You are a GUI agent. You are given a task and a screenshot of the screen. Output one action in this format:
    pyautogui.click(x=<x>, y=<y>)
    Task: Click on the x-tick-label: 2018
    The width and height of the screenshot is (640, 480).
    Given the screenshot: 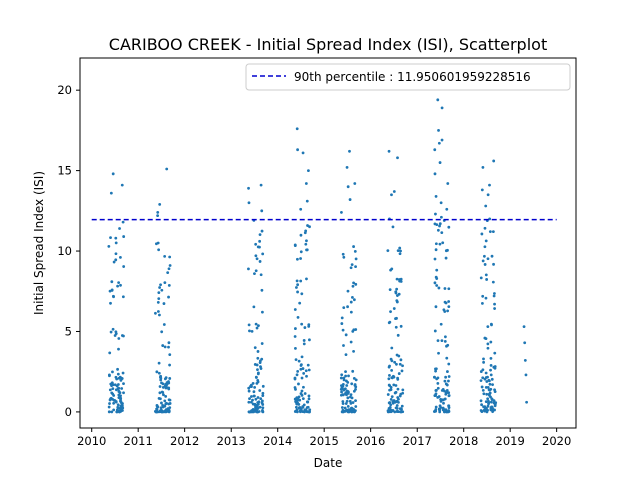 What is the action you would take?
    pyautogui.click(x=463, y=441)
    